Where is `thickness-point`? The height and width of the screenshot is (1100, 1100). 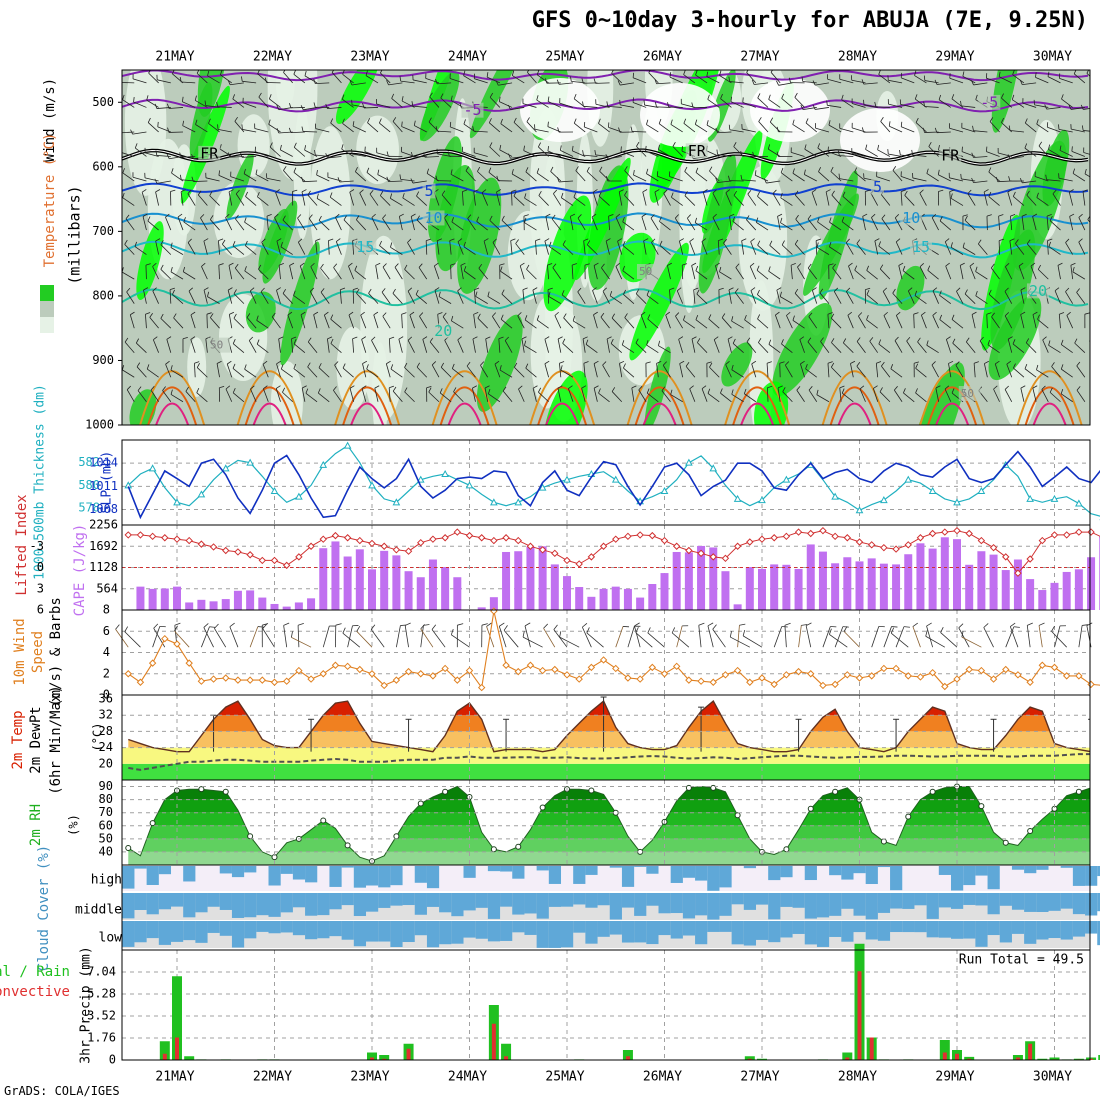 thickness-point is located at coordinates (518, 502).